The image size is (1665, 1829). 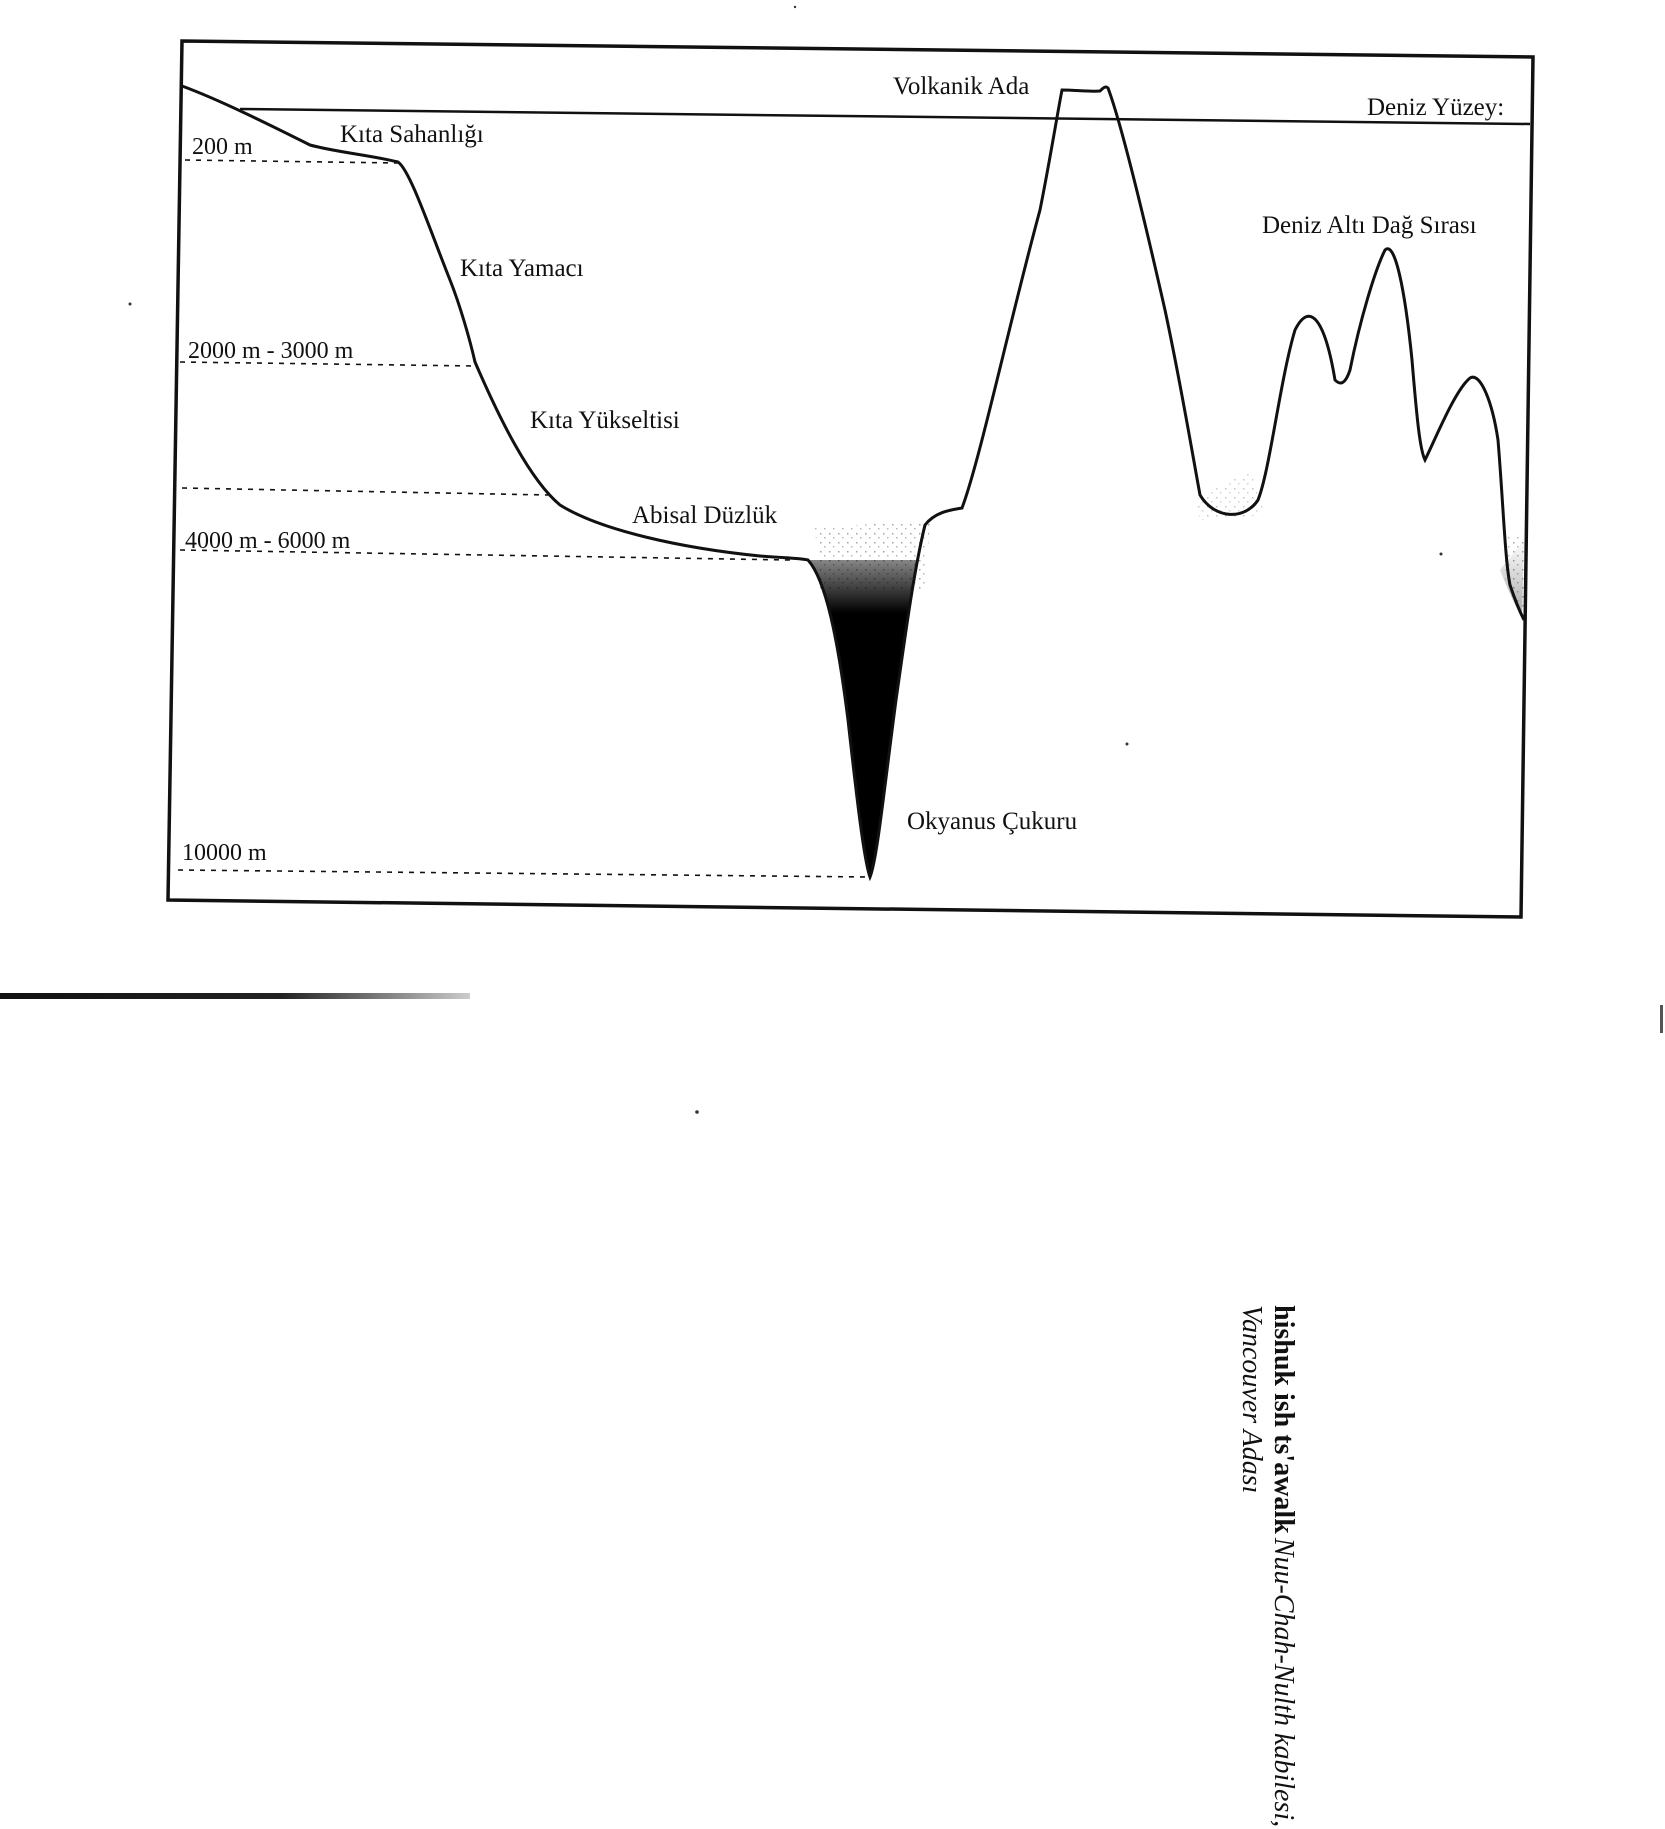 What do you see at coordinates (705, 515) in the screenshot?
I see `label-abyssal-plain: Abisal Düzlük` at bounding box center [705, 515].